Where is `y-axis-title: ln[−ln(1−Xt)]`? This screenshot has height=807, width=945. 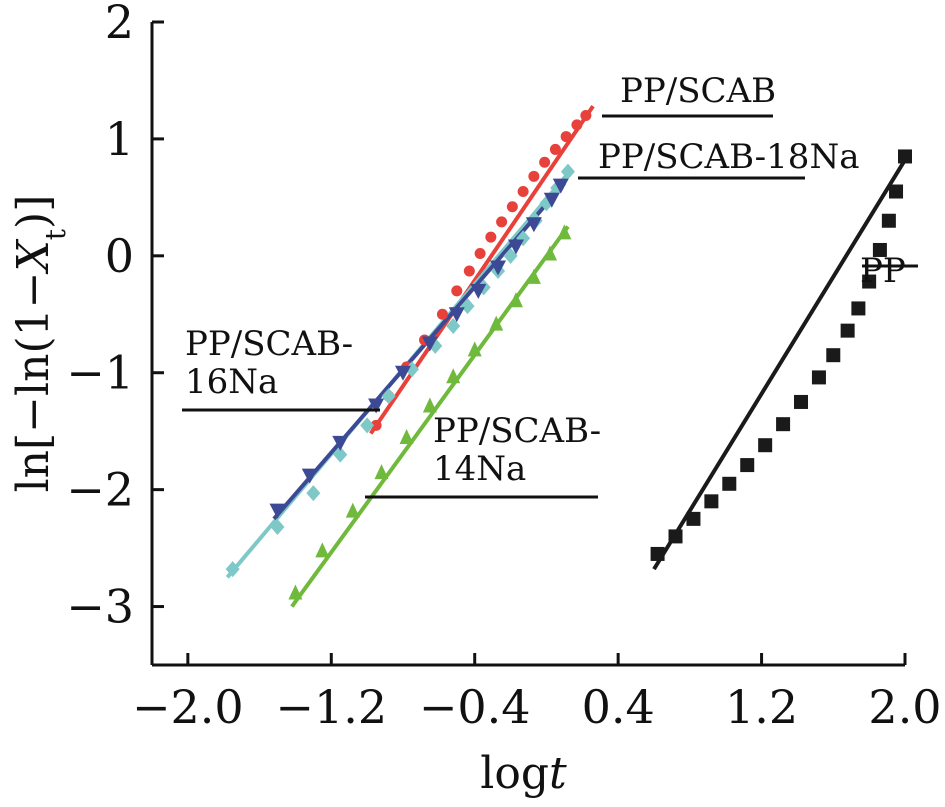
y-axis-title: ln[−ln(1−Xt)] is located at coordinates (40, 344).